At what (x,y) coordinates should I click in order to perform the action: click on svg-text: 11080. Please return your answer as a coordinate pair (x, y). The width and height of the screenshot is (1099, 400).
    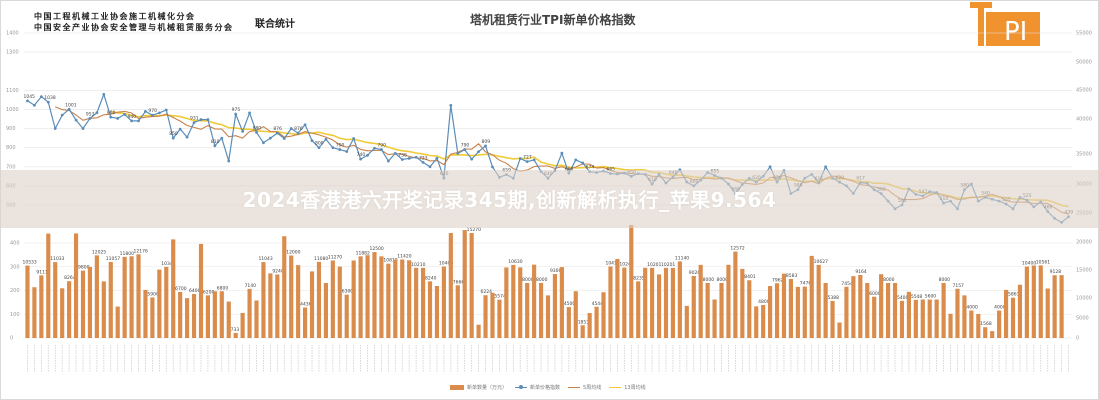
    Looking at the image, I should click on (321, 259).